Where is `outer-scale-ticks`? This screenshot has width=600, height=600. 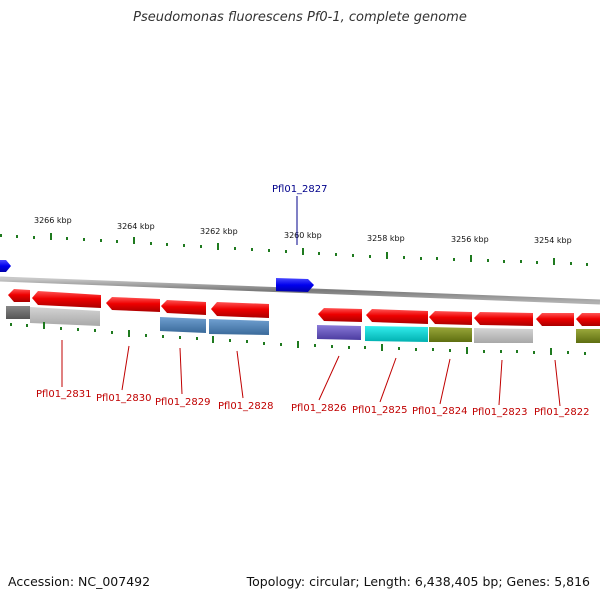
outer-scale-ticks is located at coordinates (294, 249).